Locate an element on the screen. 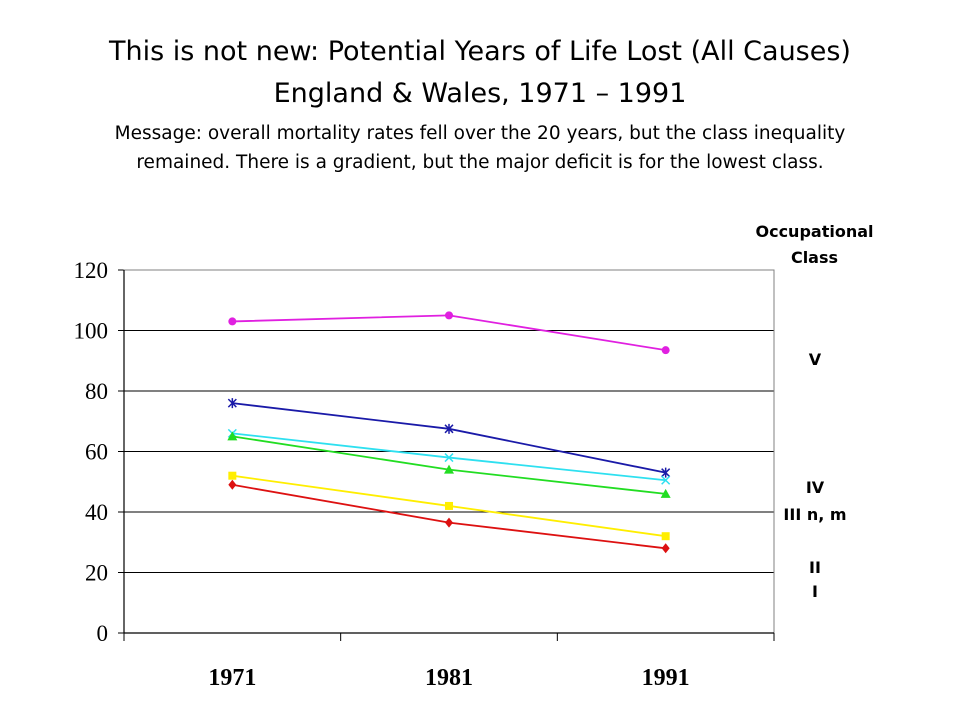  data-point-iv-1981 is located at coordinates (449, 428).